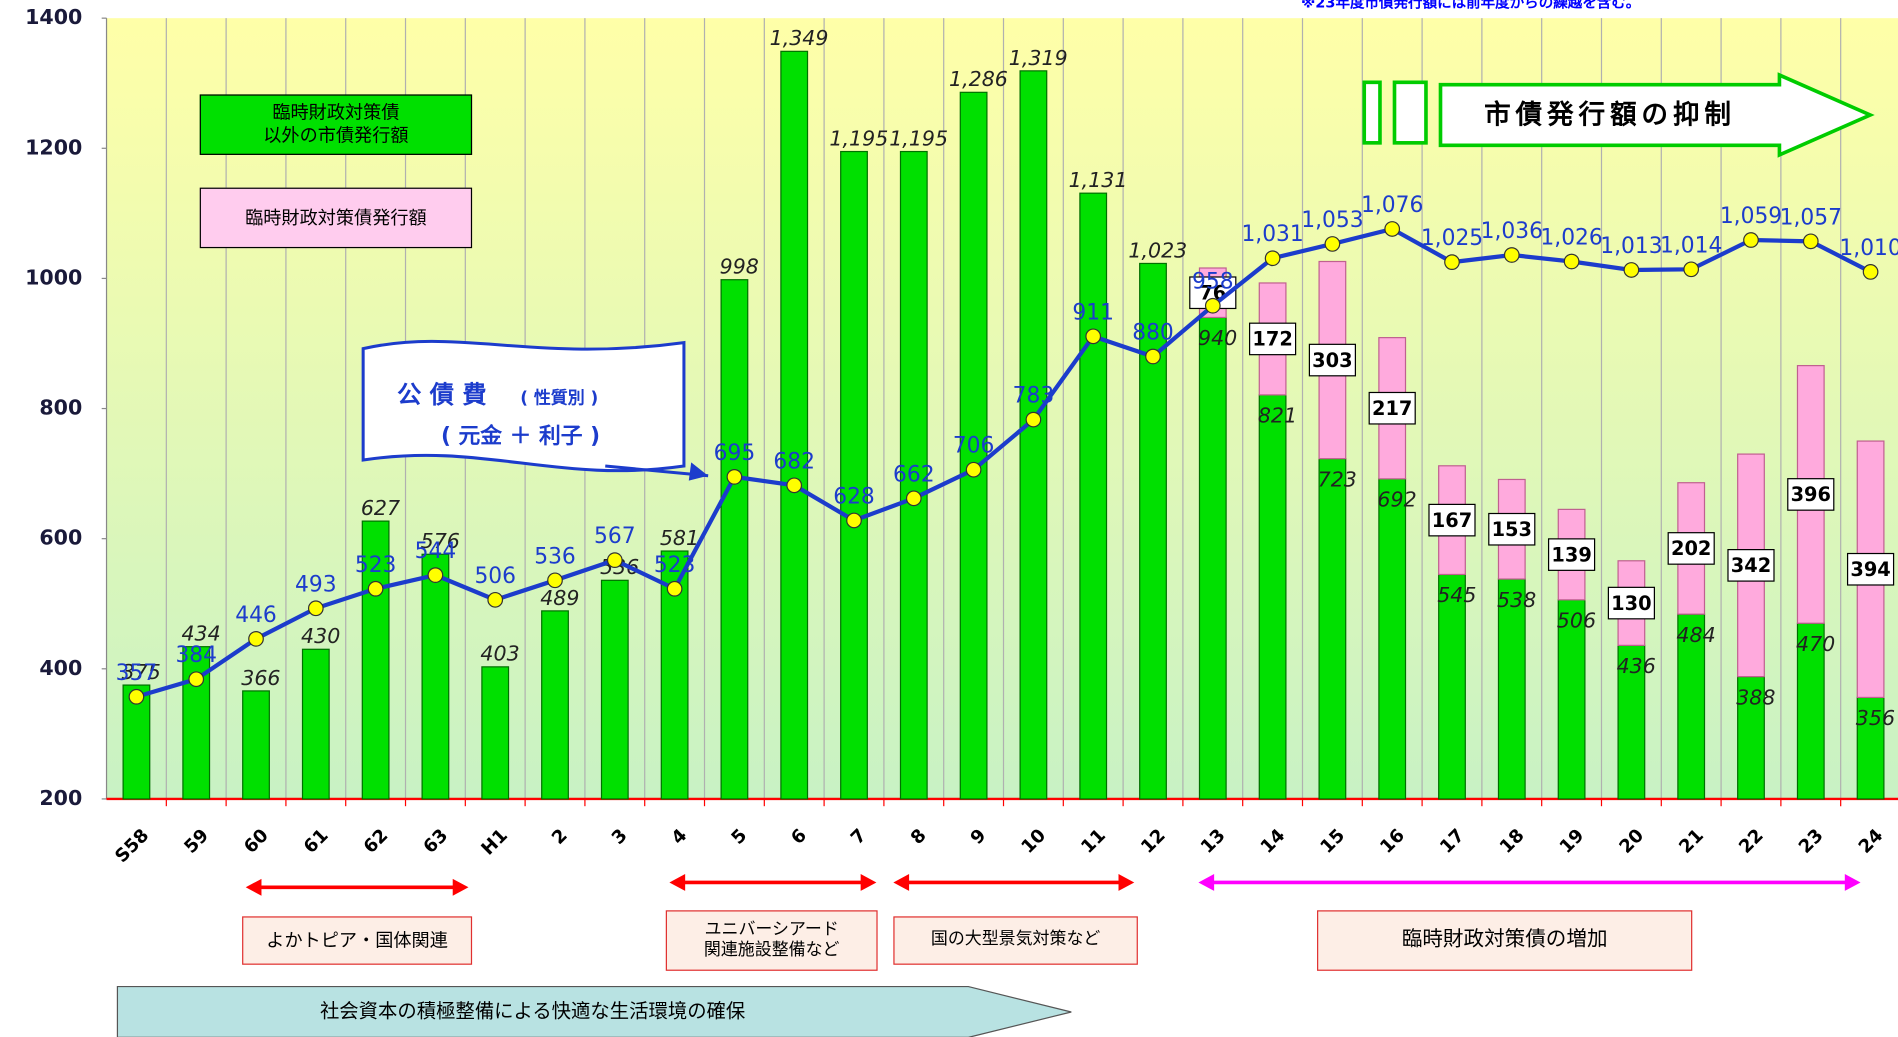  What do you see at coordinates (1153, 841) in the screenshot?
I see `x-tick-label: 12` at bounding box center [1153, 841].